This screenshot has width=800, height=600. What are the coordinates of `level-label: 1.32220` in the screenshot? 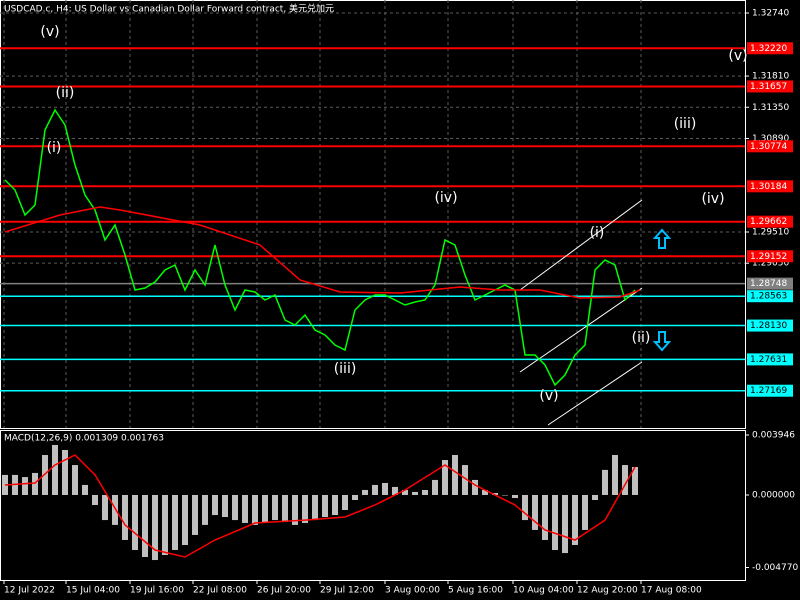 It's located at (768, 49).